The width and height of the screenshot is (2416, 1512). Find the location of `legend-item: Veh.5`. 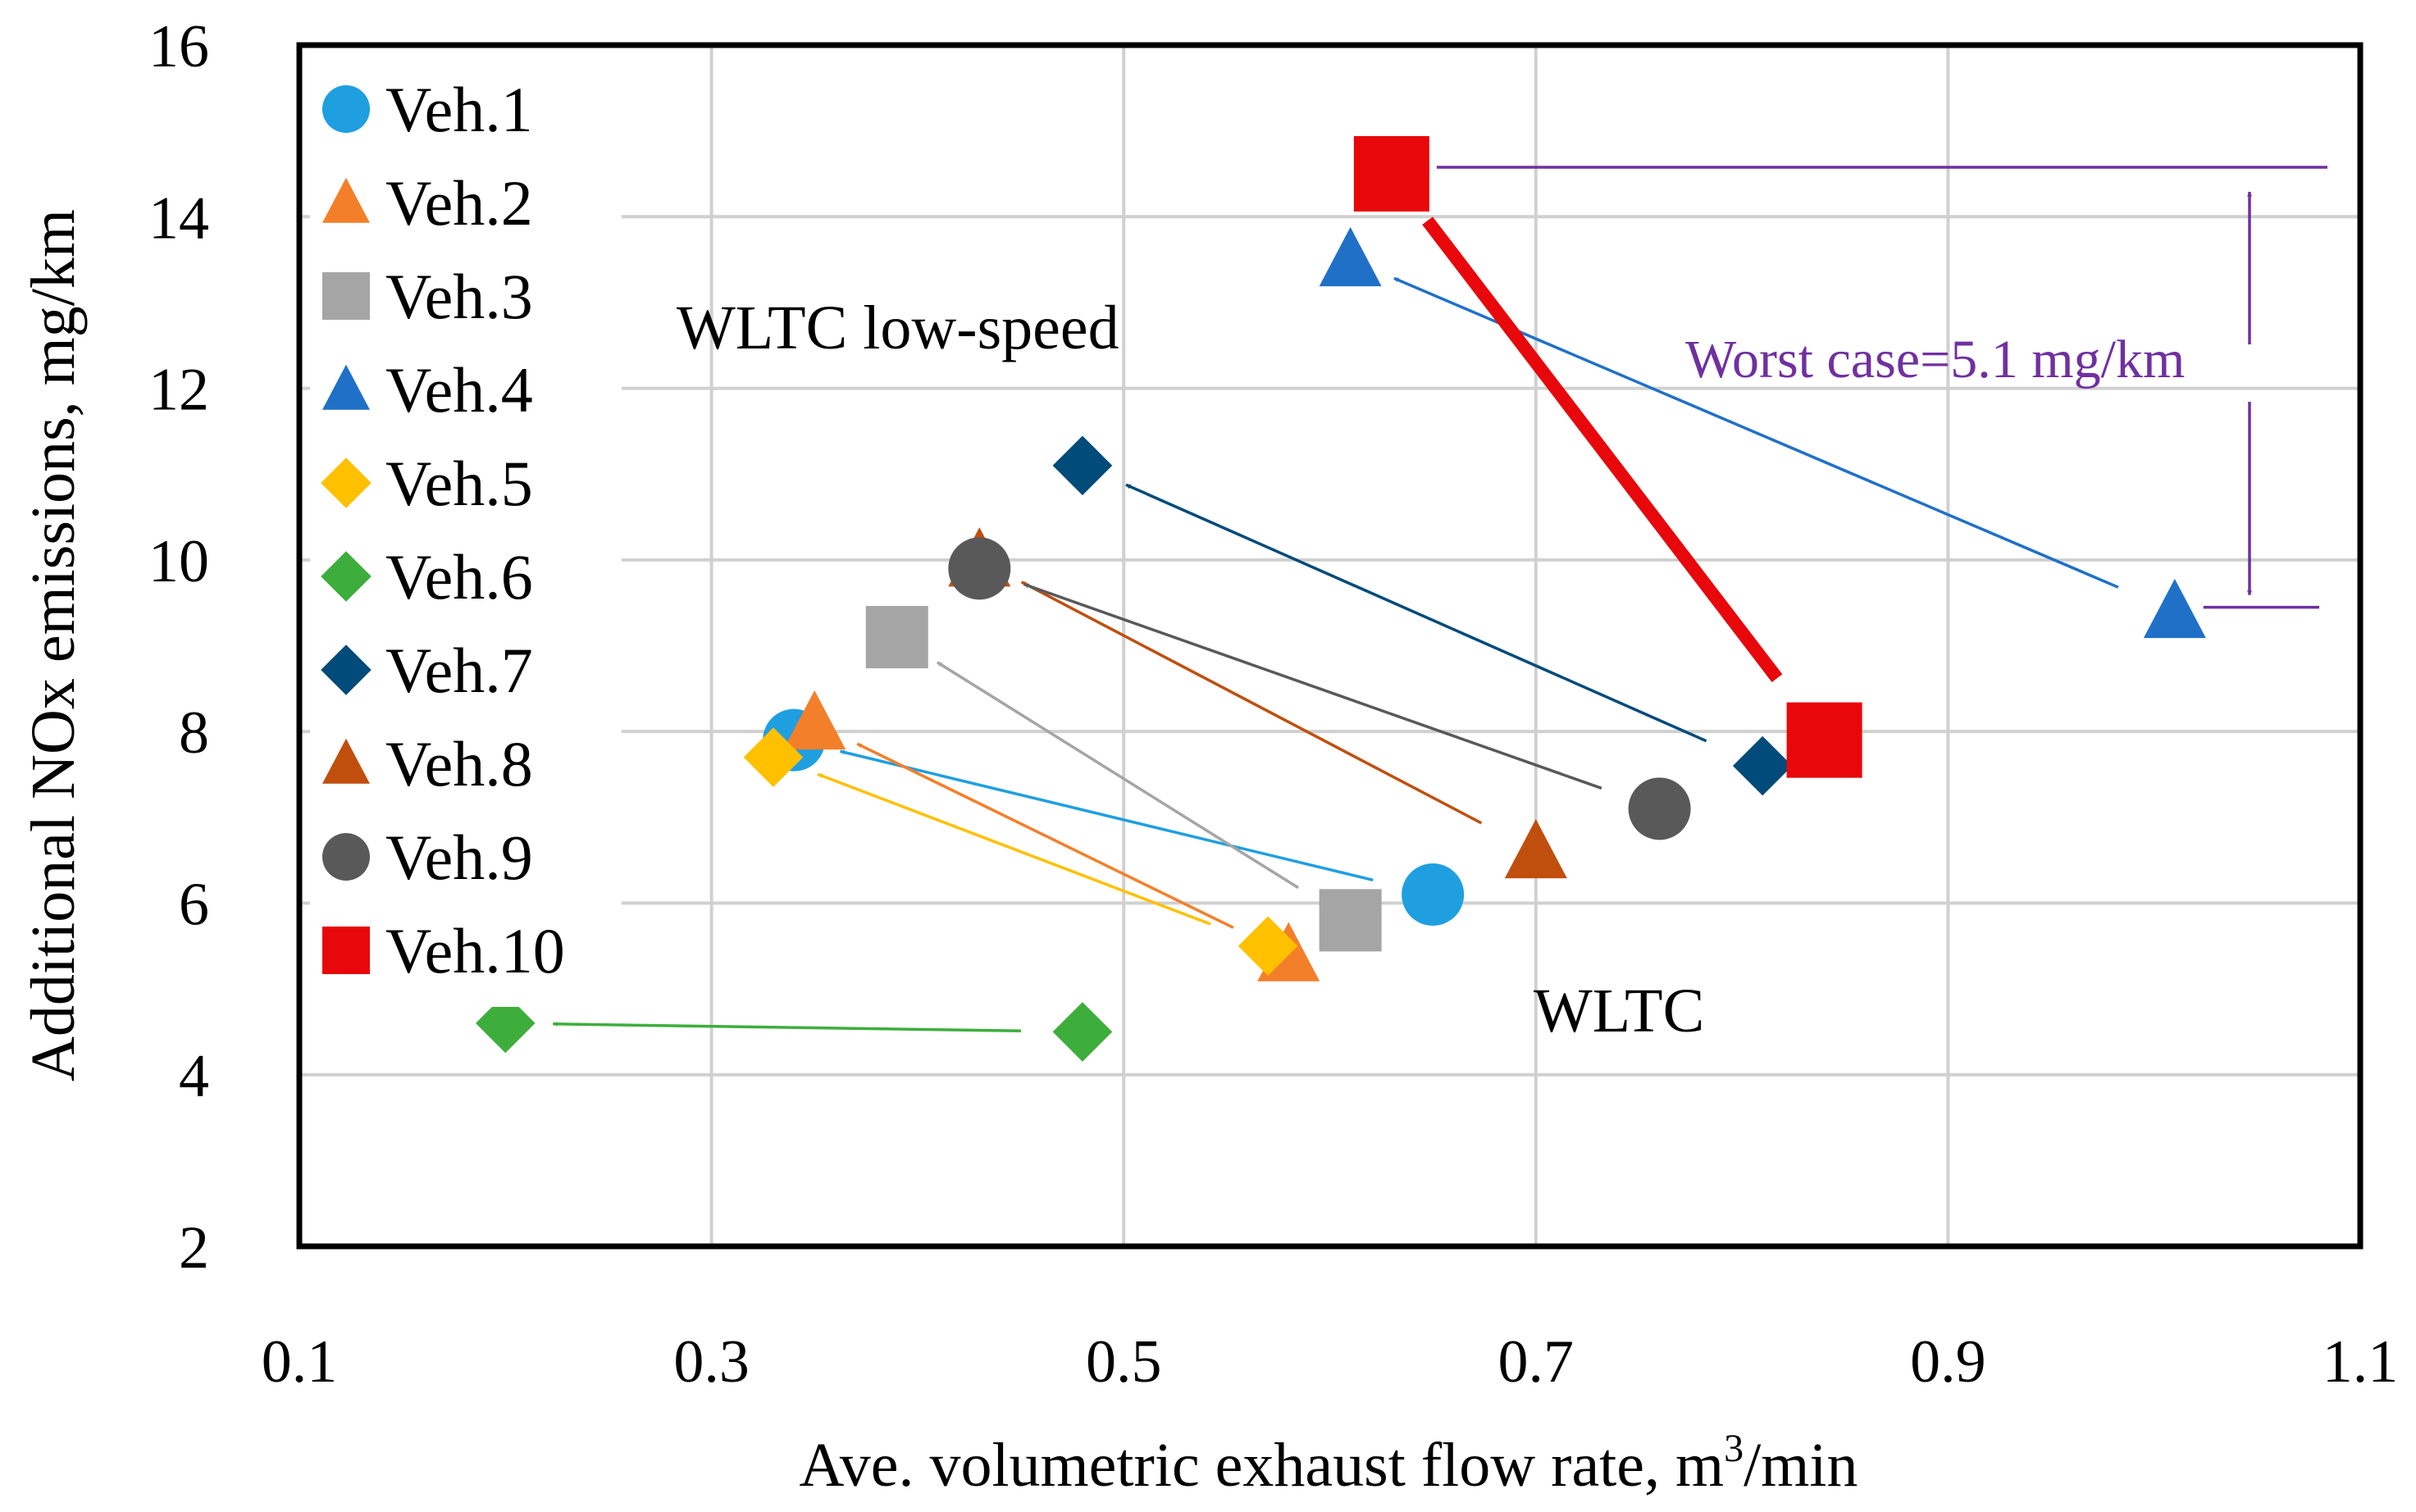

legend-item: Veh.5 is located at coordinates (427, 483).